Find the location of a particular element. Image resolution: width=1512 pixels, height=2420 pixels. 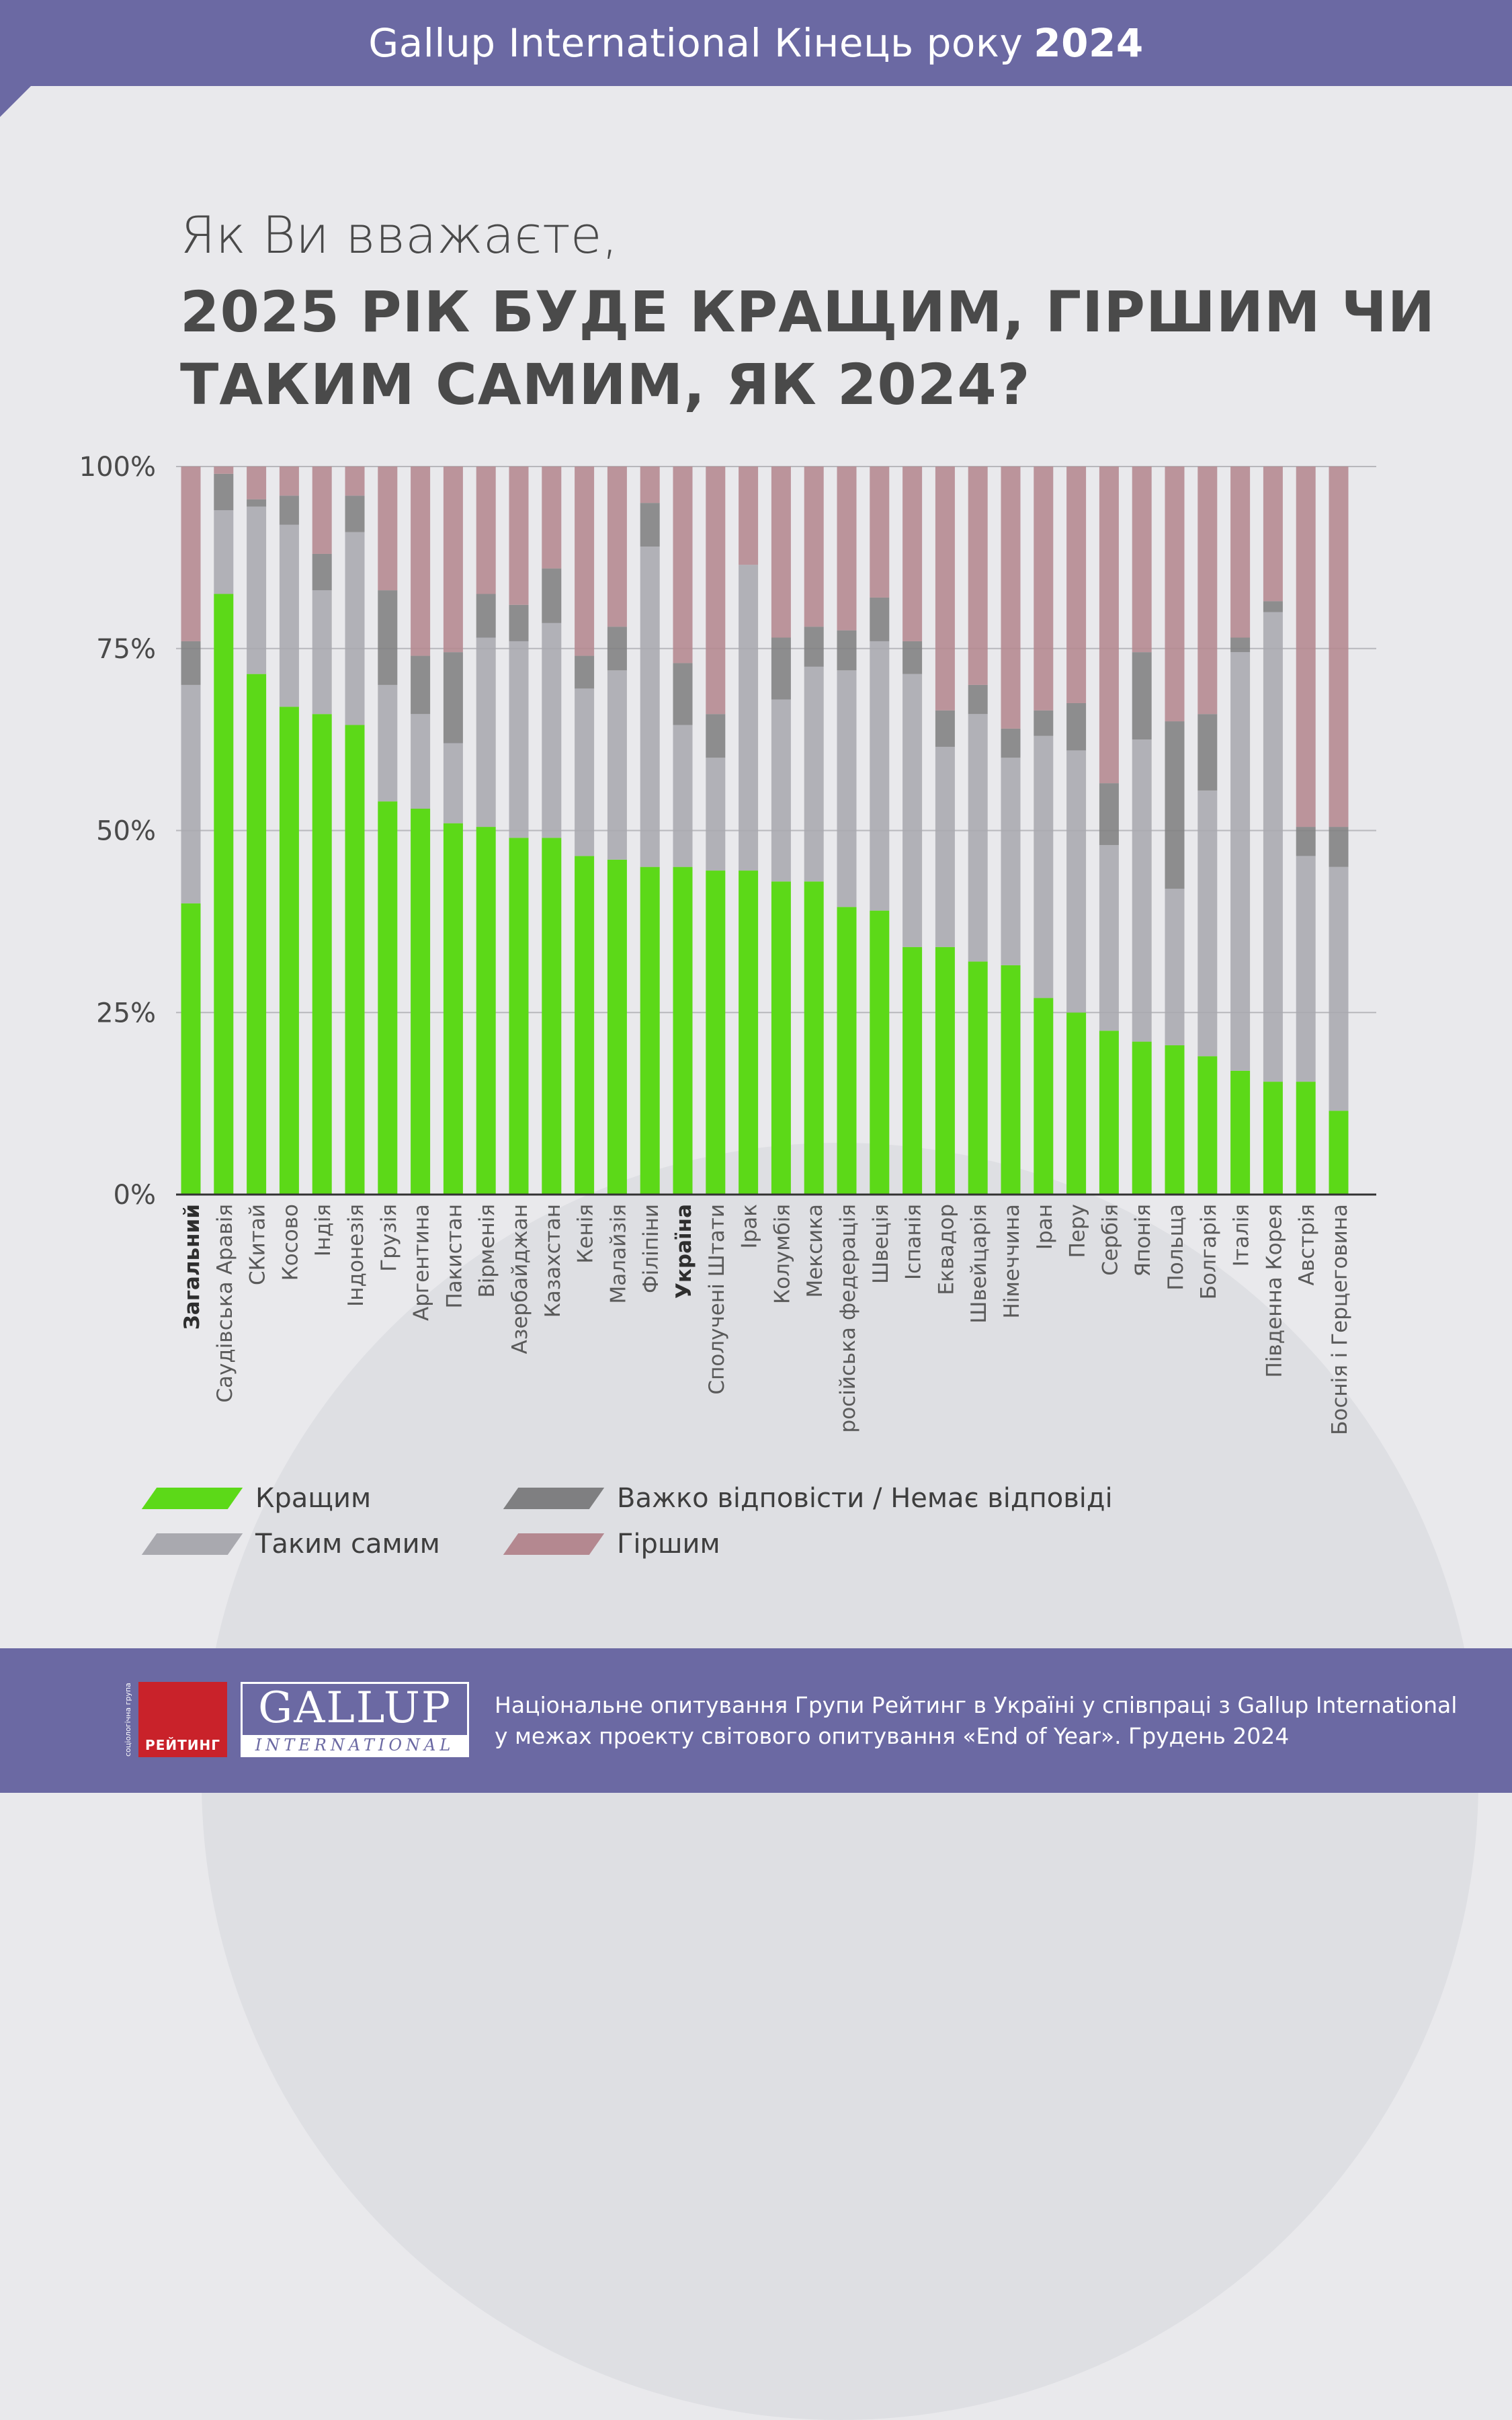

category-label: Мексика is located at coordinates (815, 1250).